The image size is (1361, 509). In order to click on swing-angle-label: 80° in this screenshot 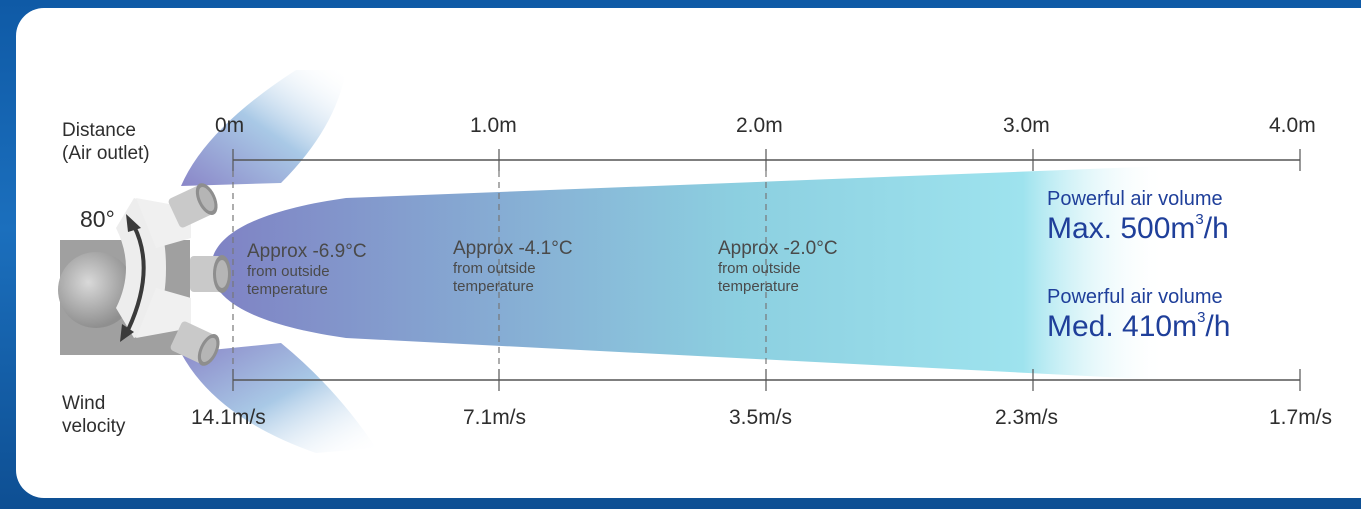, I will do `click(97, 219)`.